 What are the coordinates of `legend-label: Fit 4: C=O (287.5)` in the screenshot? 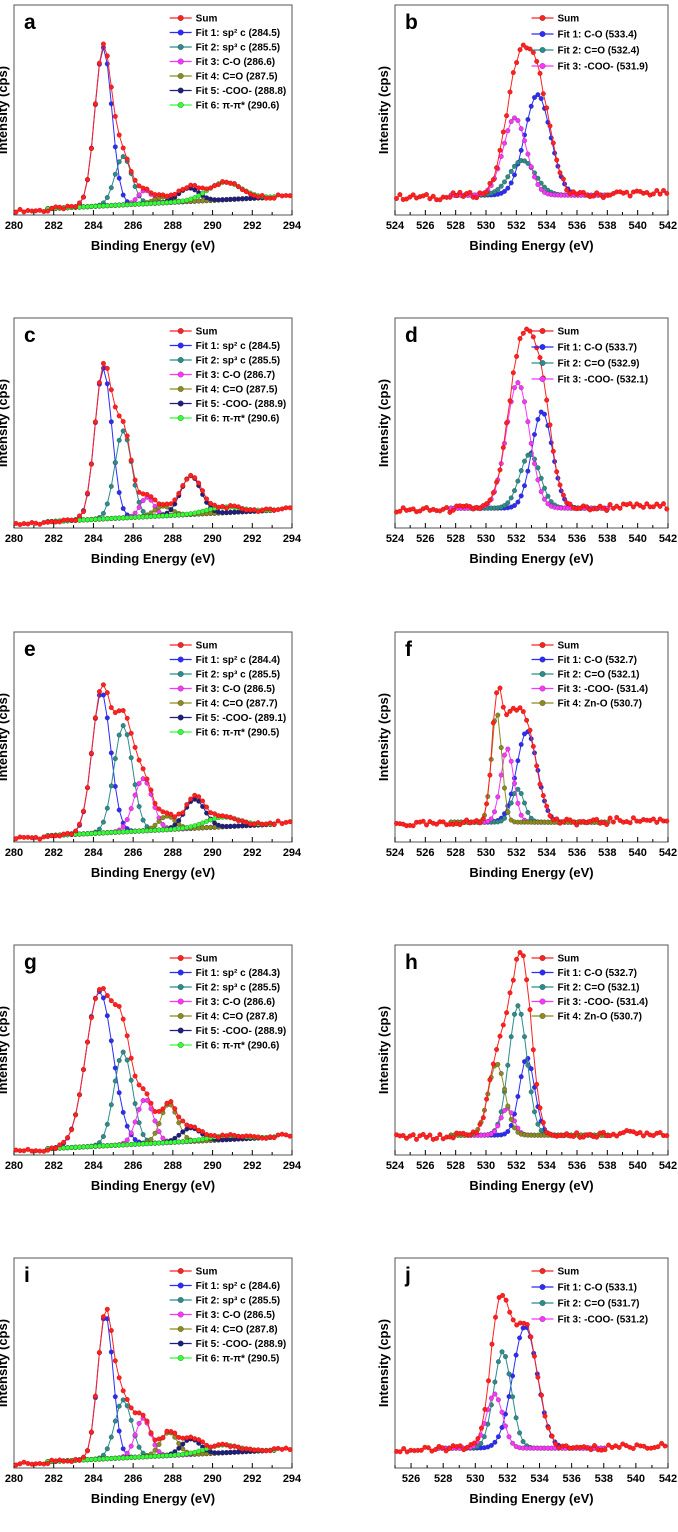 It's located at (237, 390).